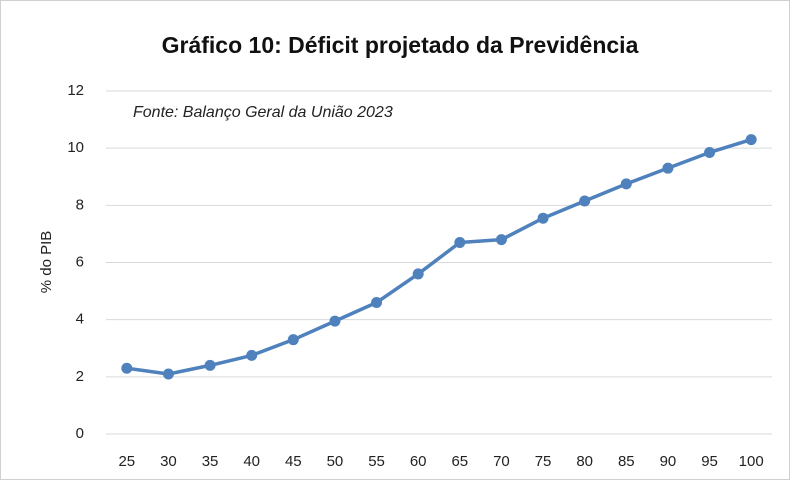  I want to click on x-tick-label: 90, so click(668, 461).